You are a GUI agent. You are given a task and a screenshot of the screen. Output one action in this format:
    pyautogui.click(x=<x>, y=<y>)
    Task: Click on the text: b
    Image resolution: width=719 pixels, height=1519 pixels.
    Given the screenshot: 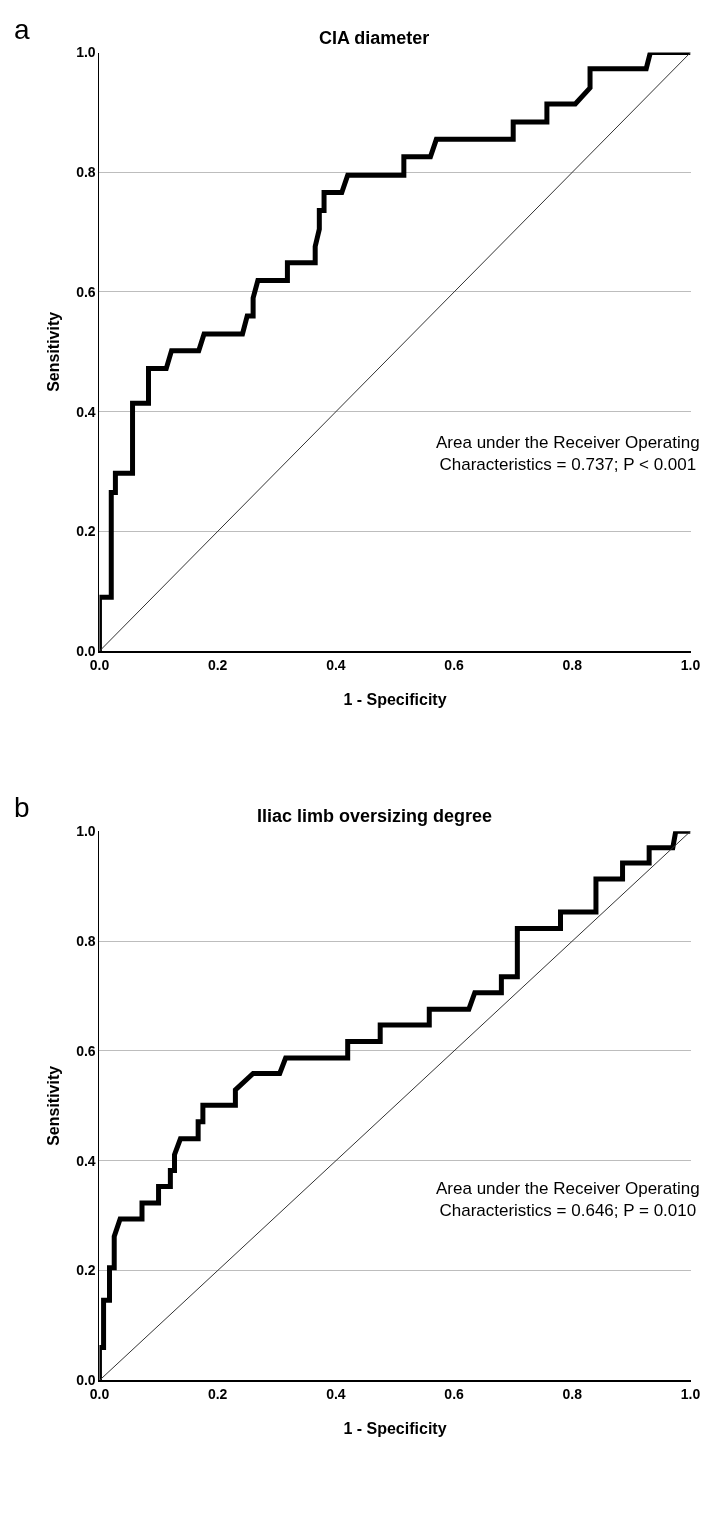 What is the action you would take?
    pyautogui.click(x=22, y=807)
    